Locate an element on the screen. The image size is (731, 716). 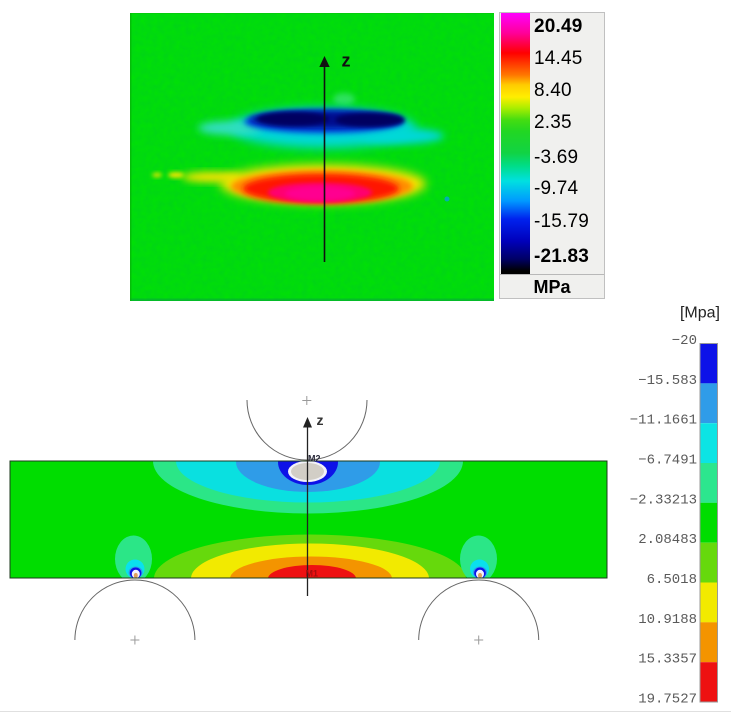
svg-text: −20 is located at coordinates (684, 341).